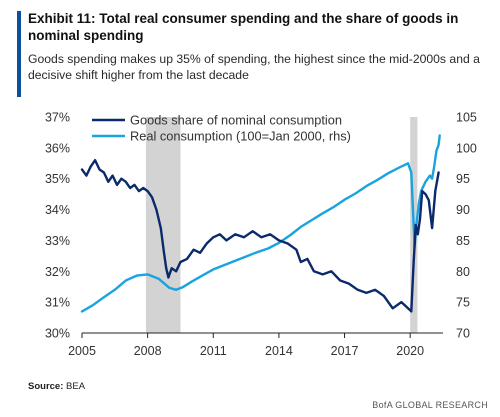 The image size is (500, 417). I want to click on y-left-tick-label: 35%, so click(57, 179).